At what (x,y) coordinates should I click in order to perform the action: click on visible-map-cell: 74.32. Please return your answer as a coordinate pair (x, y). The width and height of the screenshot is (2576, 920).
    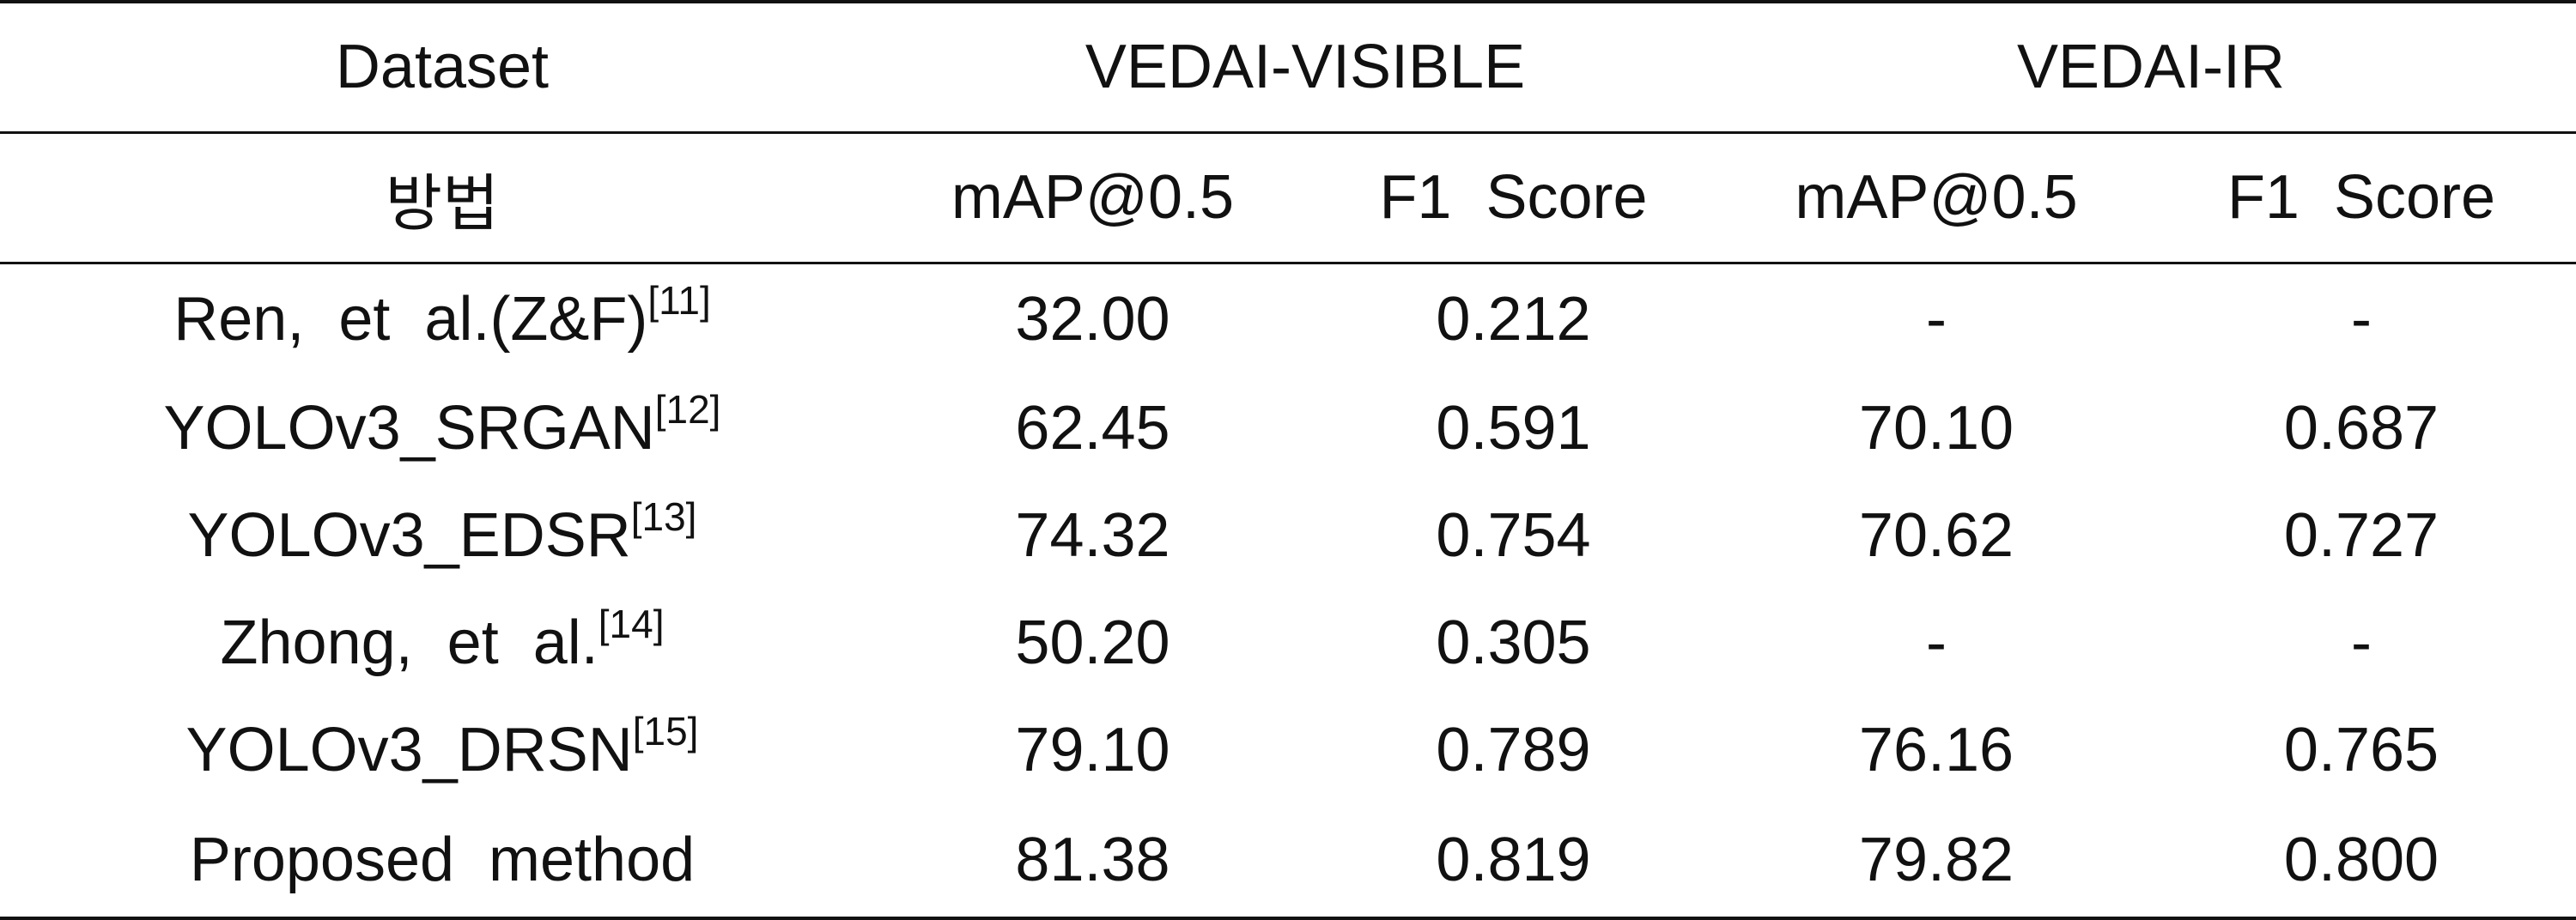
    Looking at the image, I should click on (1092, 535).